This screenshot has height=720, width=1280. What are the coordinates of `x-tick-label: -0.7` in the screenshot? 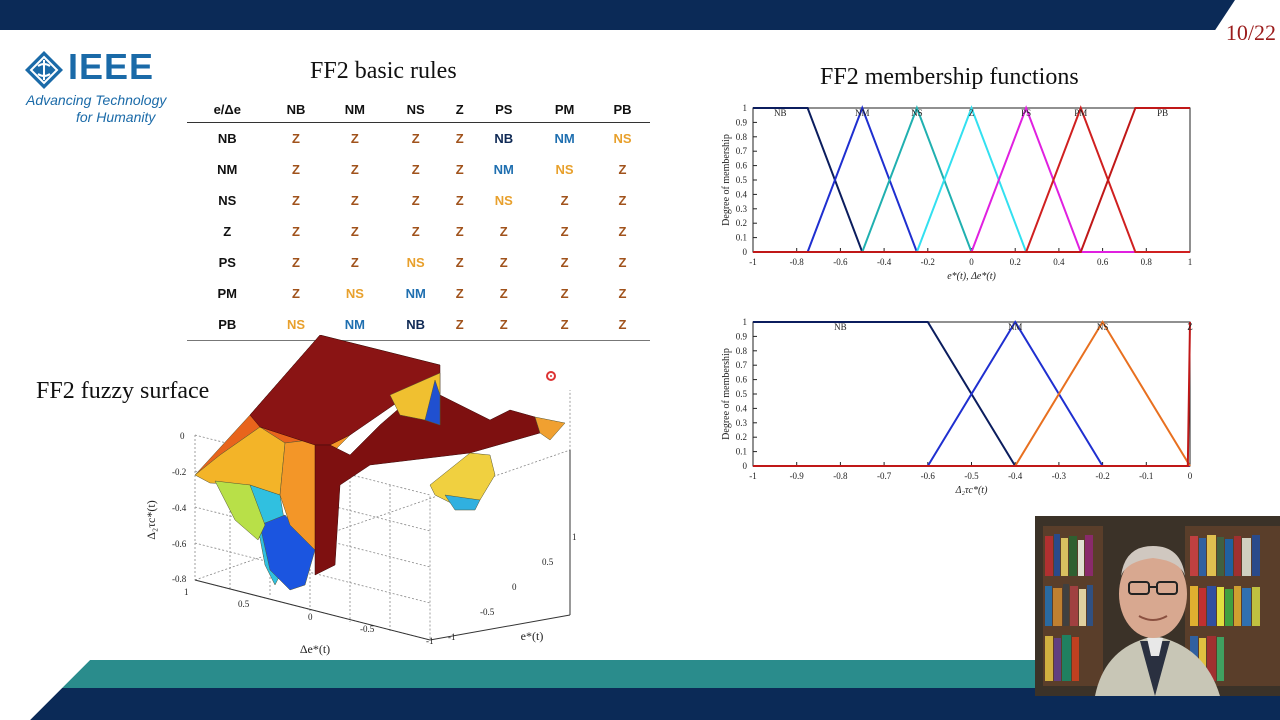 It's located at (884, 476).